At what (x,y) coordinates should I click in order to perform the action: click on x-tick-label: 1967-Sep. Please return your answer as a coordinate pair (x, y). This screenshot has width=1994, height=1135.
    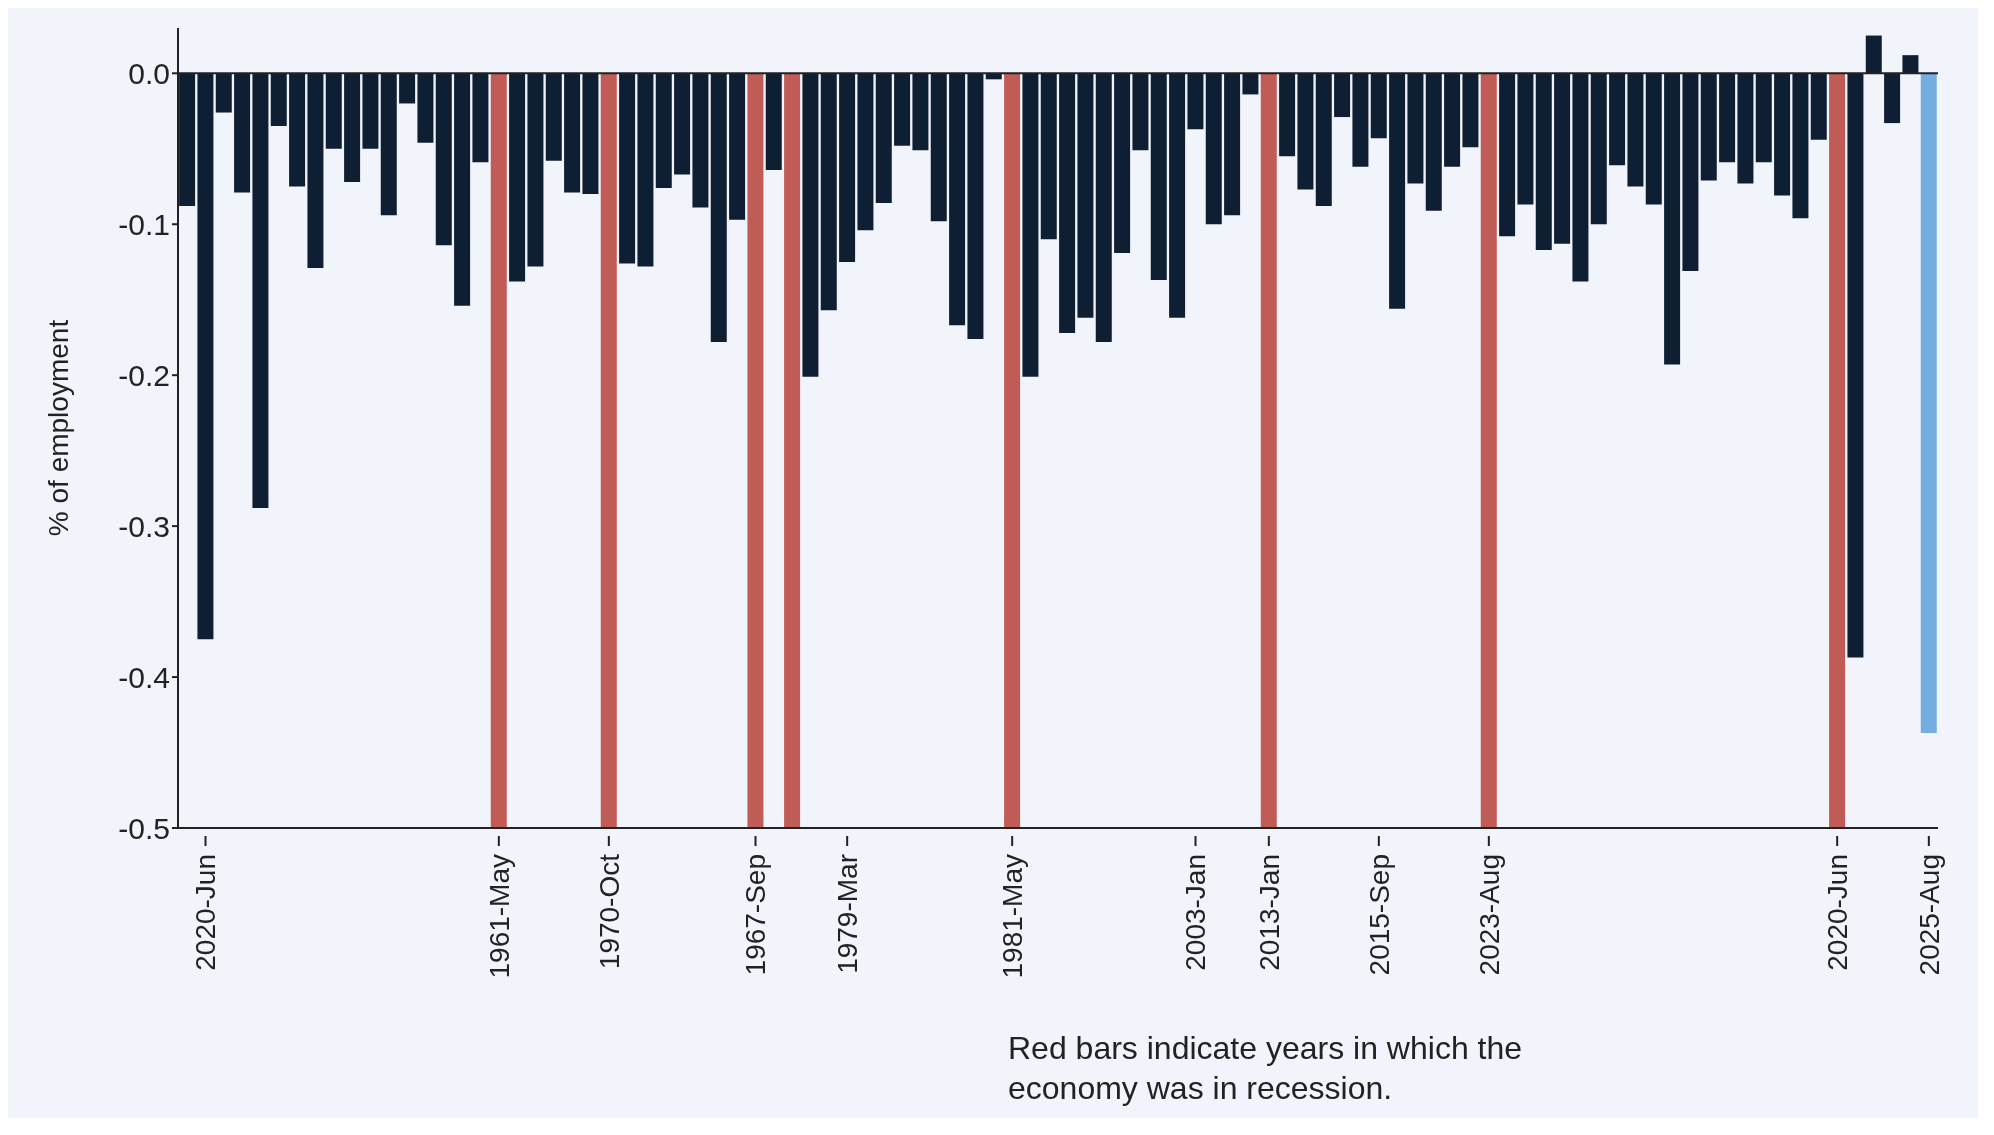
    Looking at the image, I should click on (756, 915).